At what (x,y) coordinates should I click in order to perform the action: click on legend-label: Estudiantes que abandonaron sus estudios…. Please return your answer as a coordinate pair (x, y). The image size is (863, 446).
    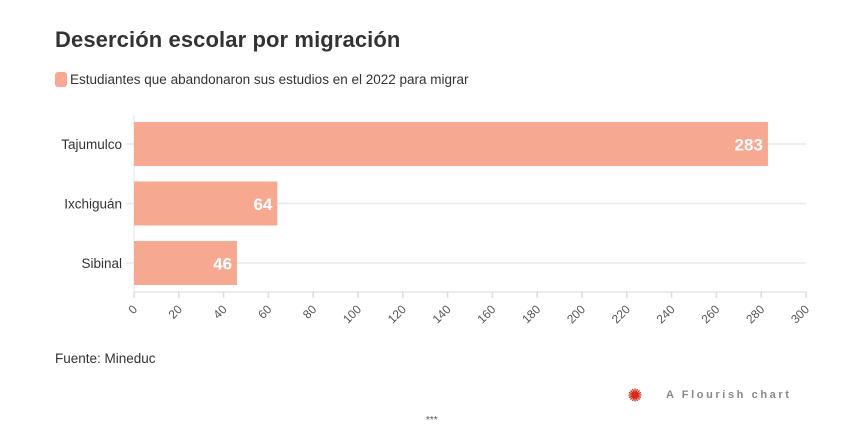
    Looking at the image, I should click on (269, 79).